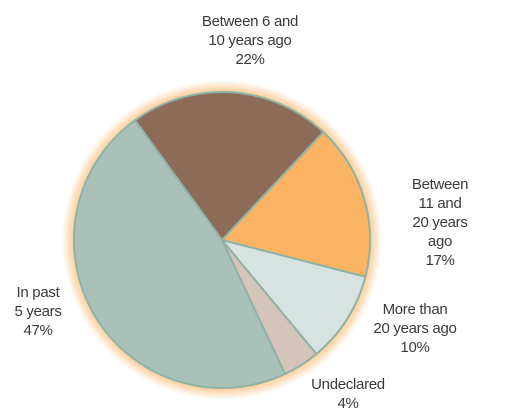 This screenshot has height=417, width=507. Describe the element at coordinates (348, 384) in the screenshot. I see `category-label: Undeclared` at that location.